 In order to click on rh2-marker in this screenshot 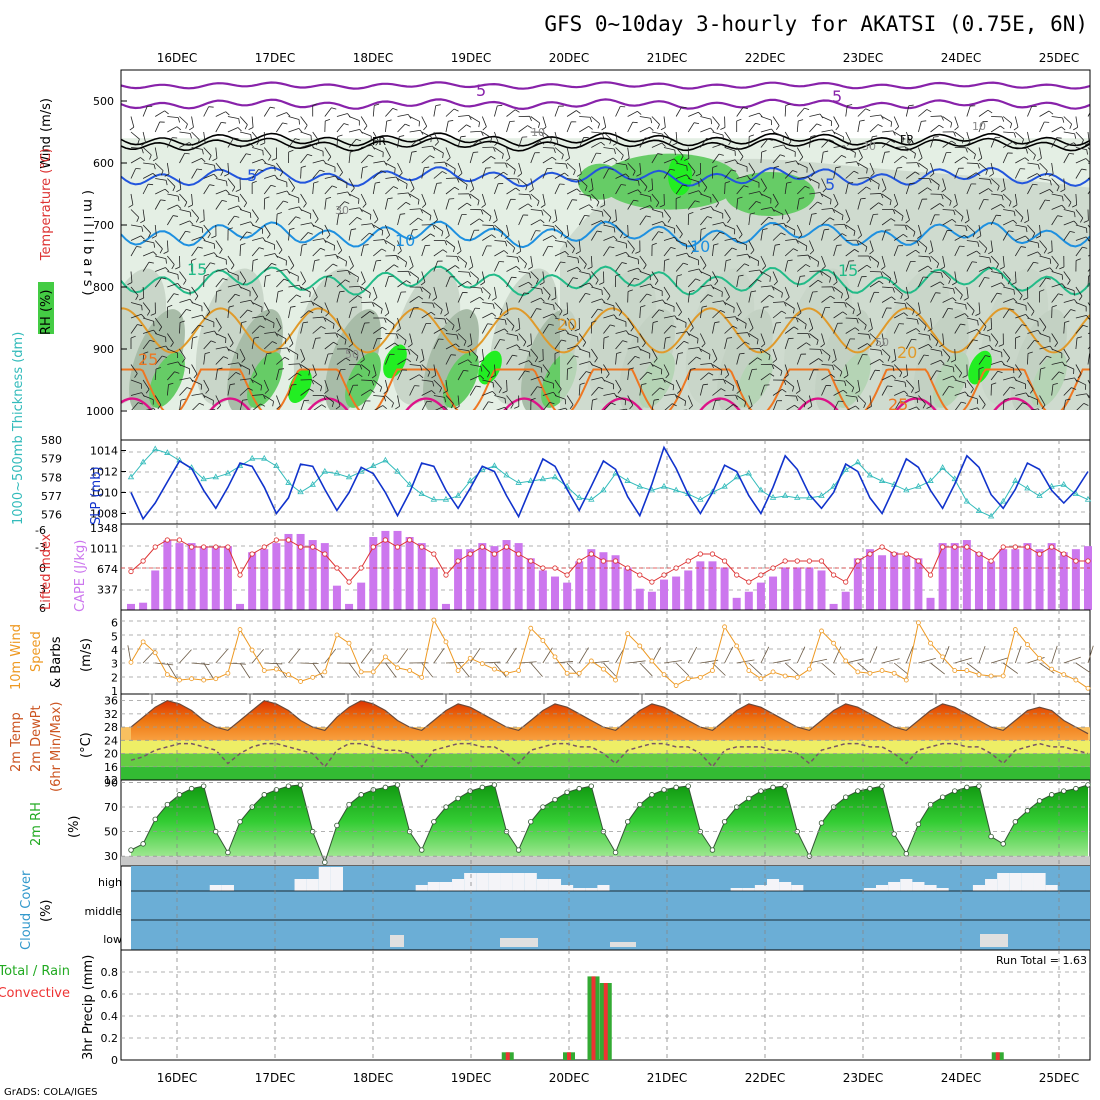, I will do `click(422, 850)`.